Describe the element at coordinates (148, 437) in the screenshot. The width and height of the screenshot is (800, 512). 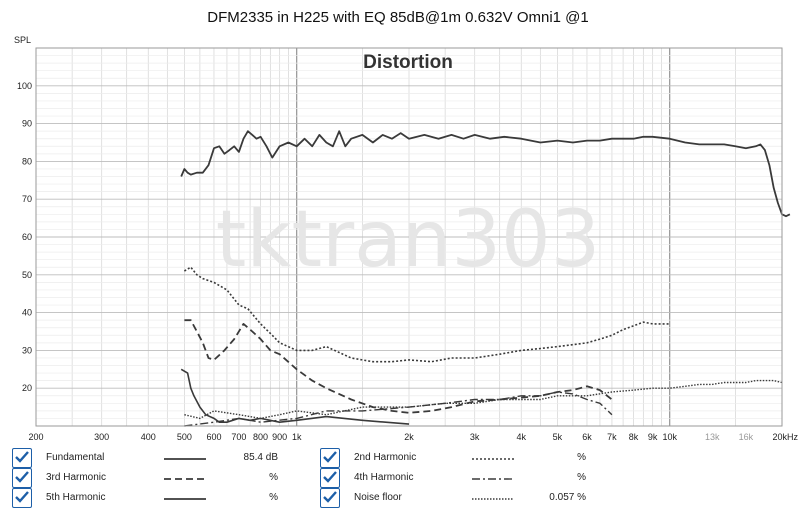
I see `x-tick-label: 400` at that location.